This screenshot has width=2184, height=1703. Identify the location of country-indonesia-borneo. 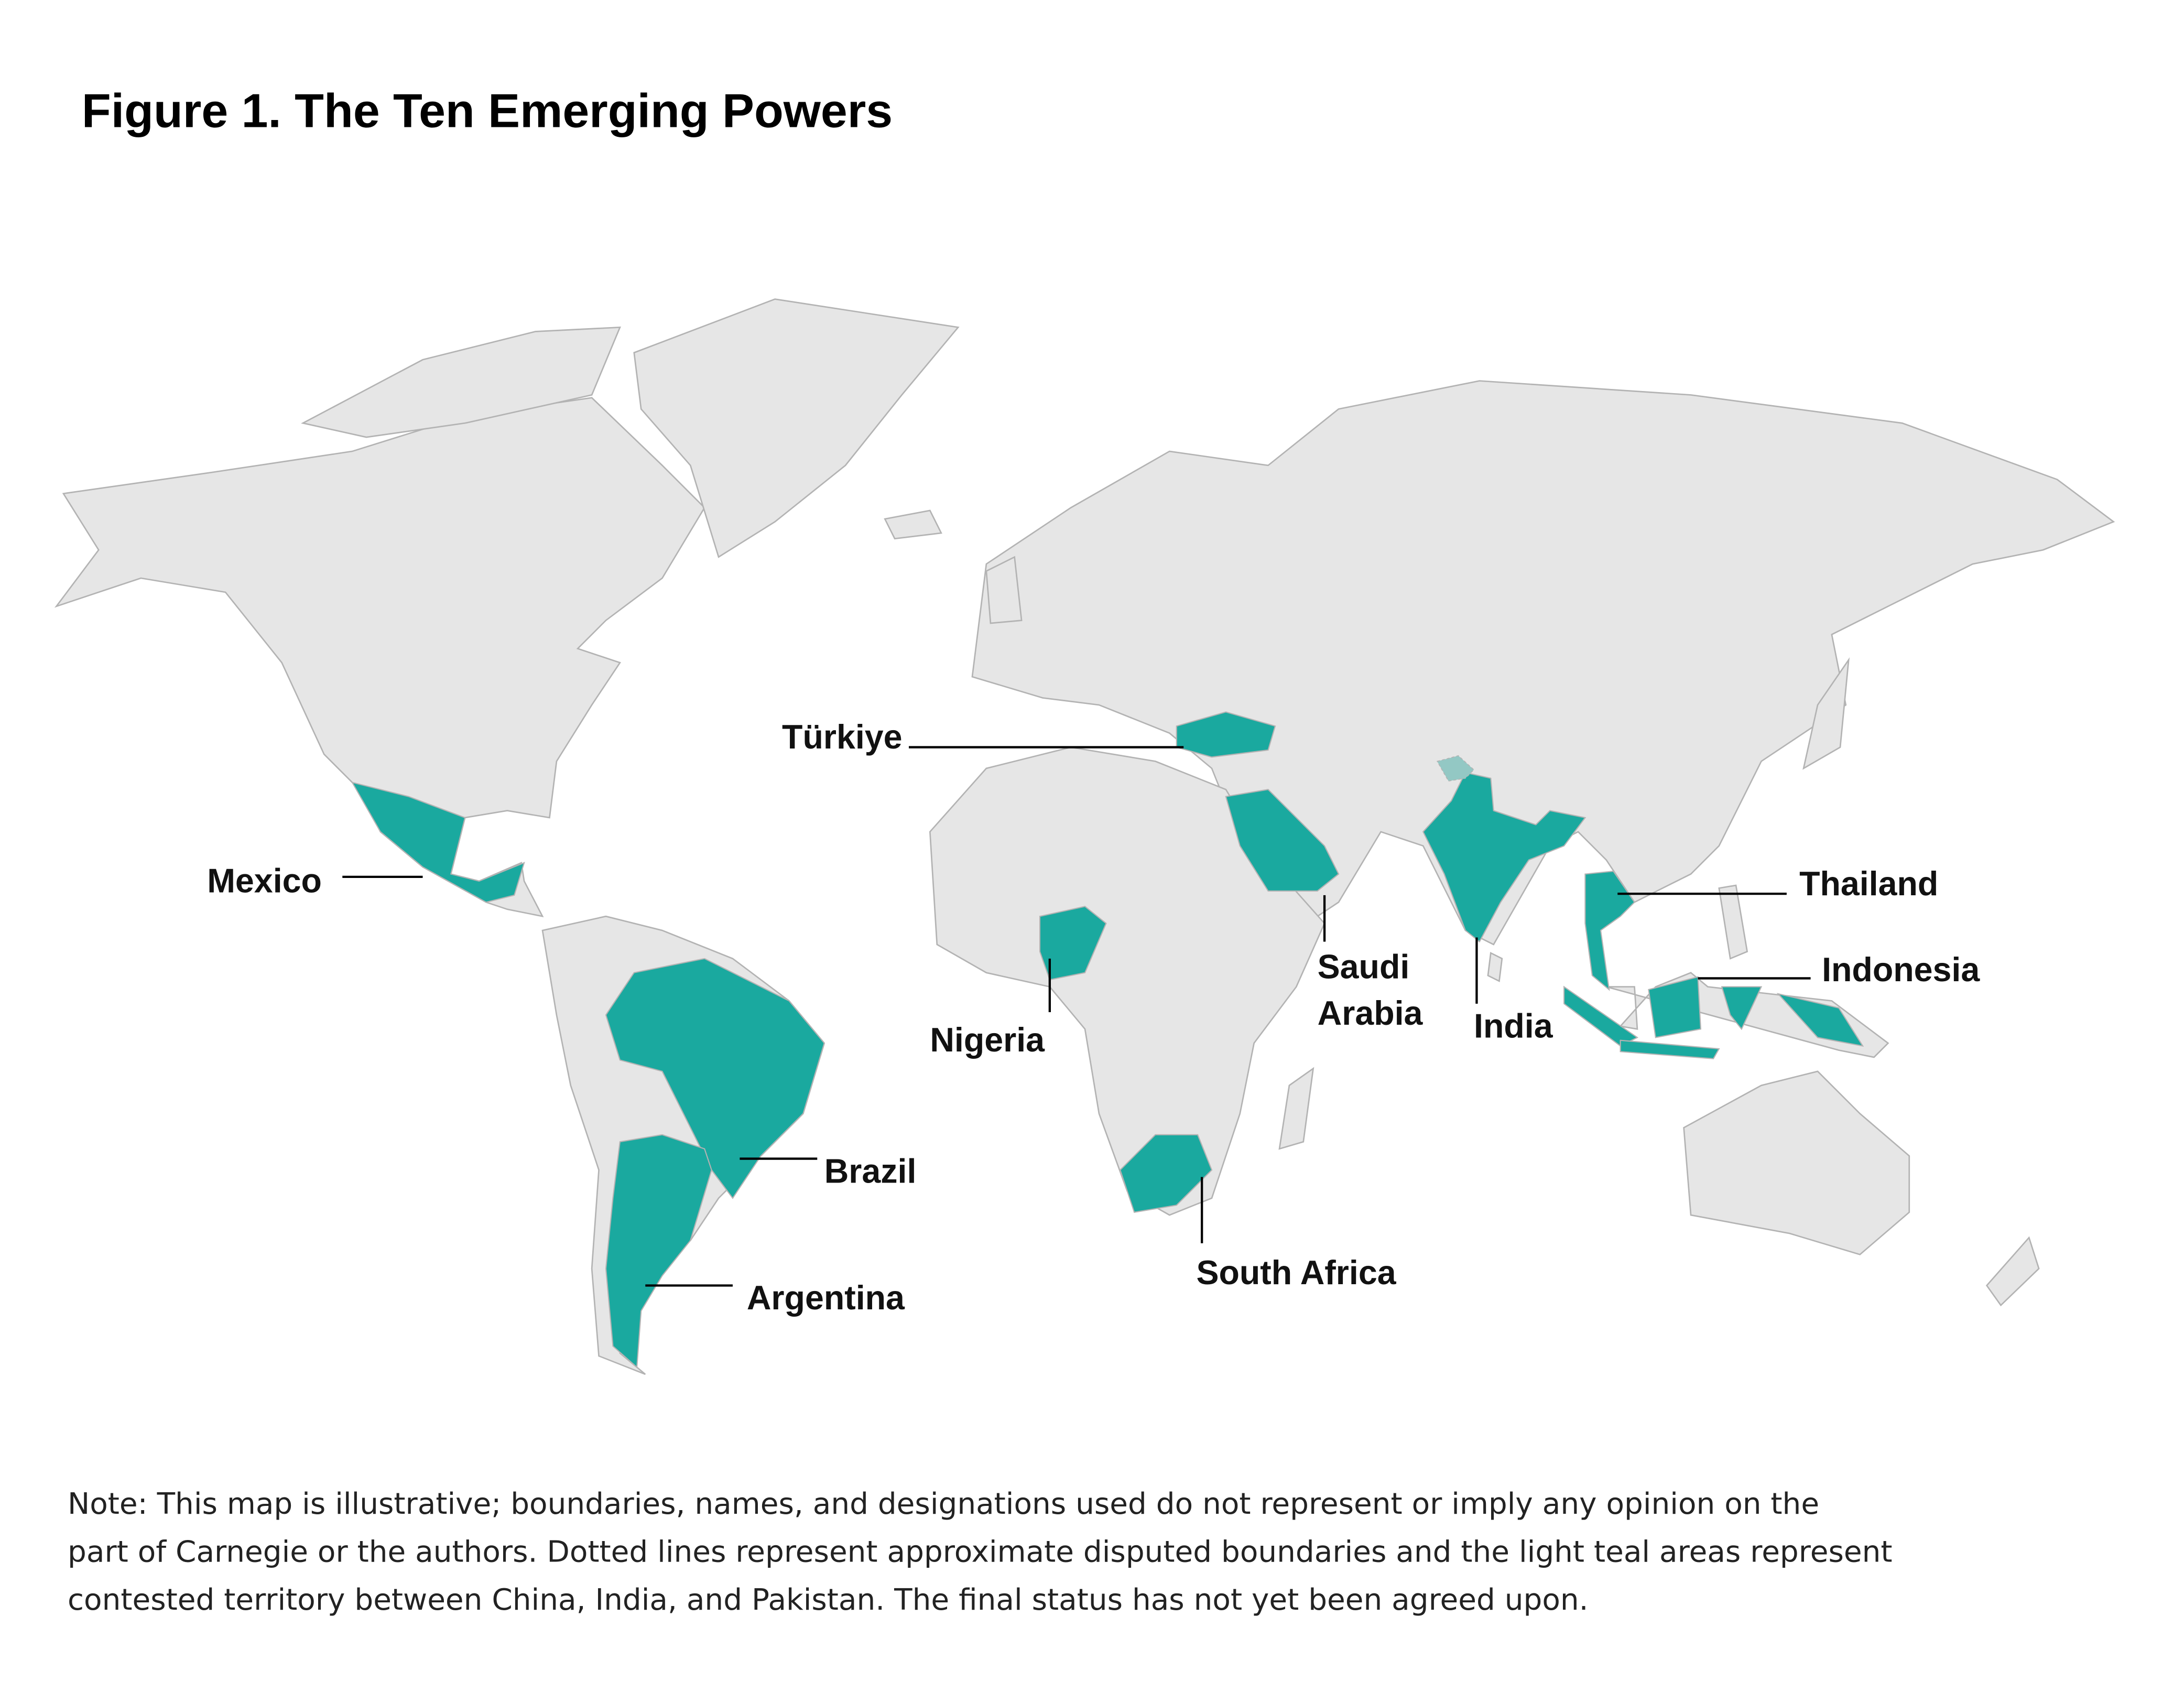
(1675, 1007).